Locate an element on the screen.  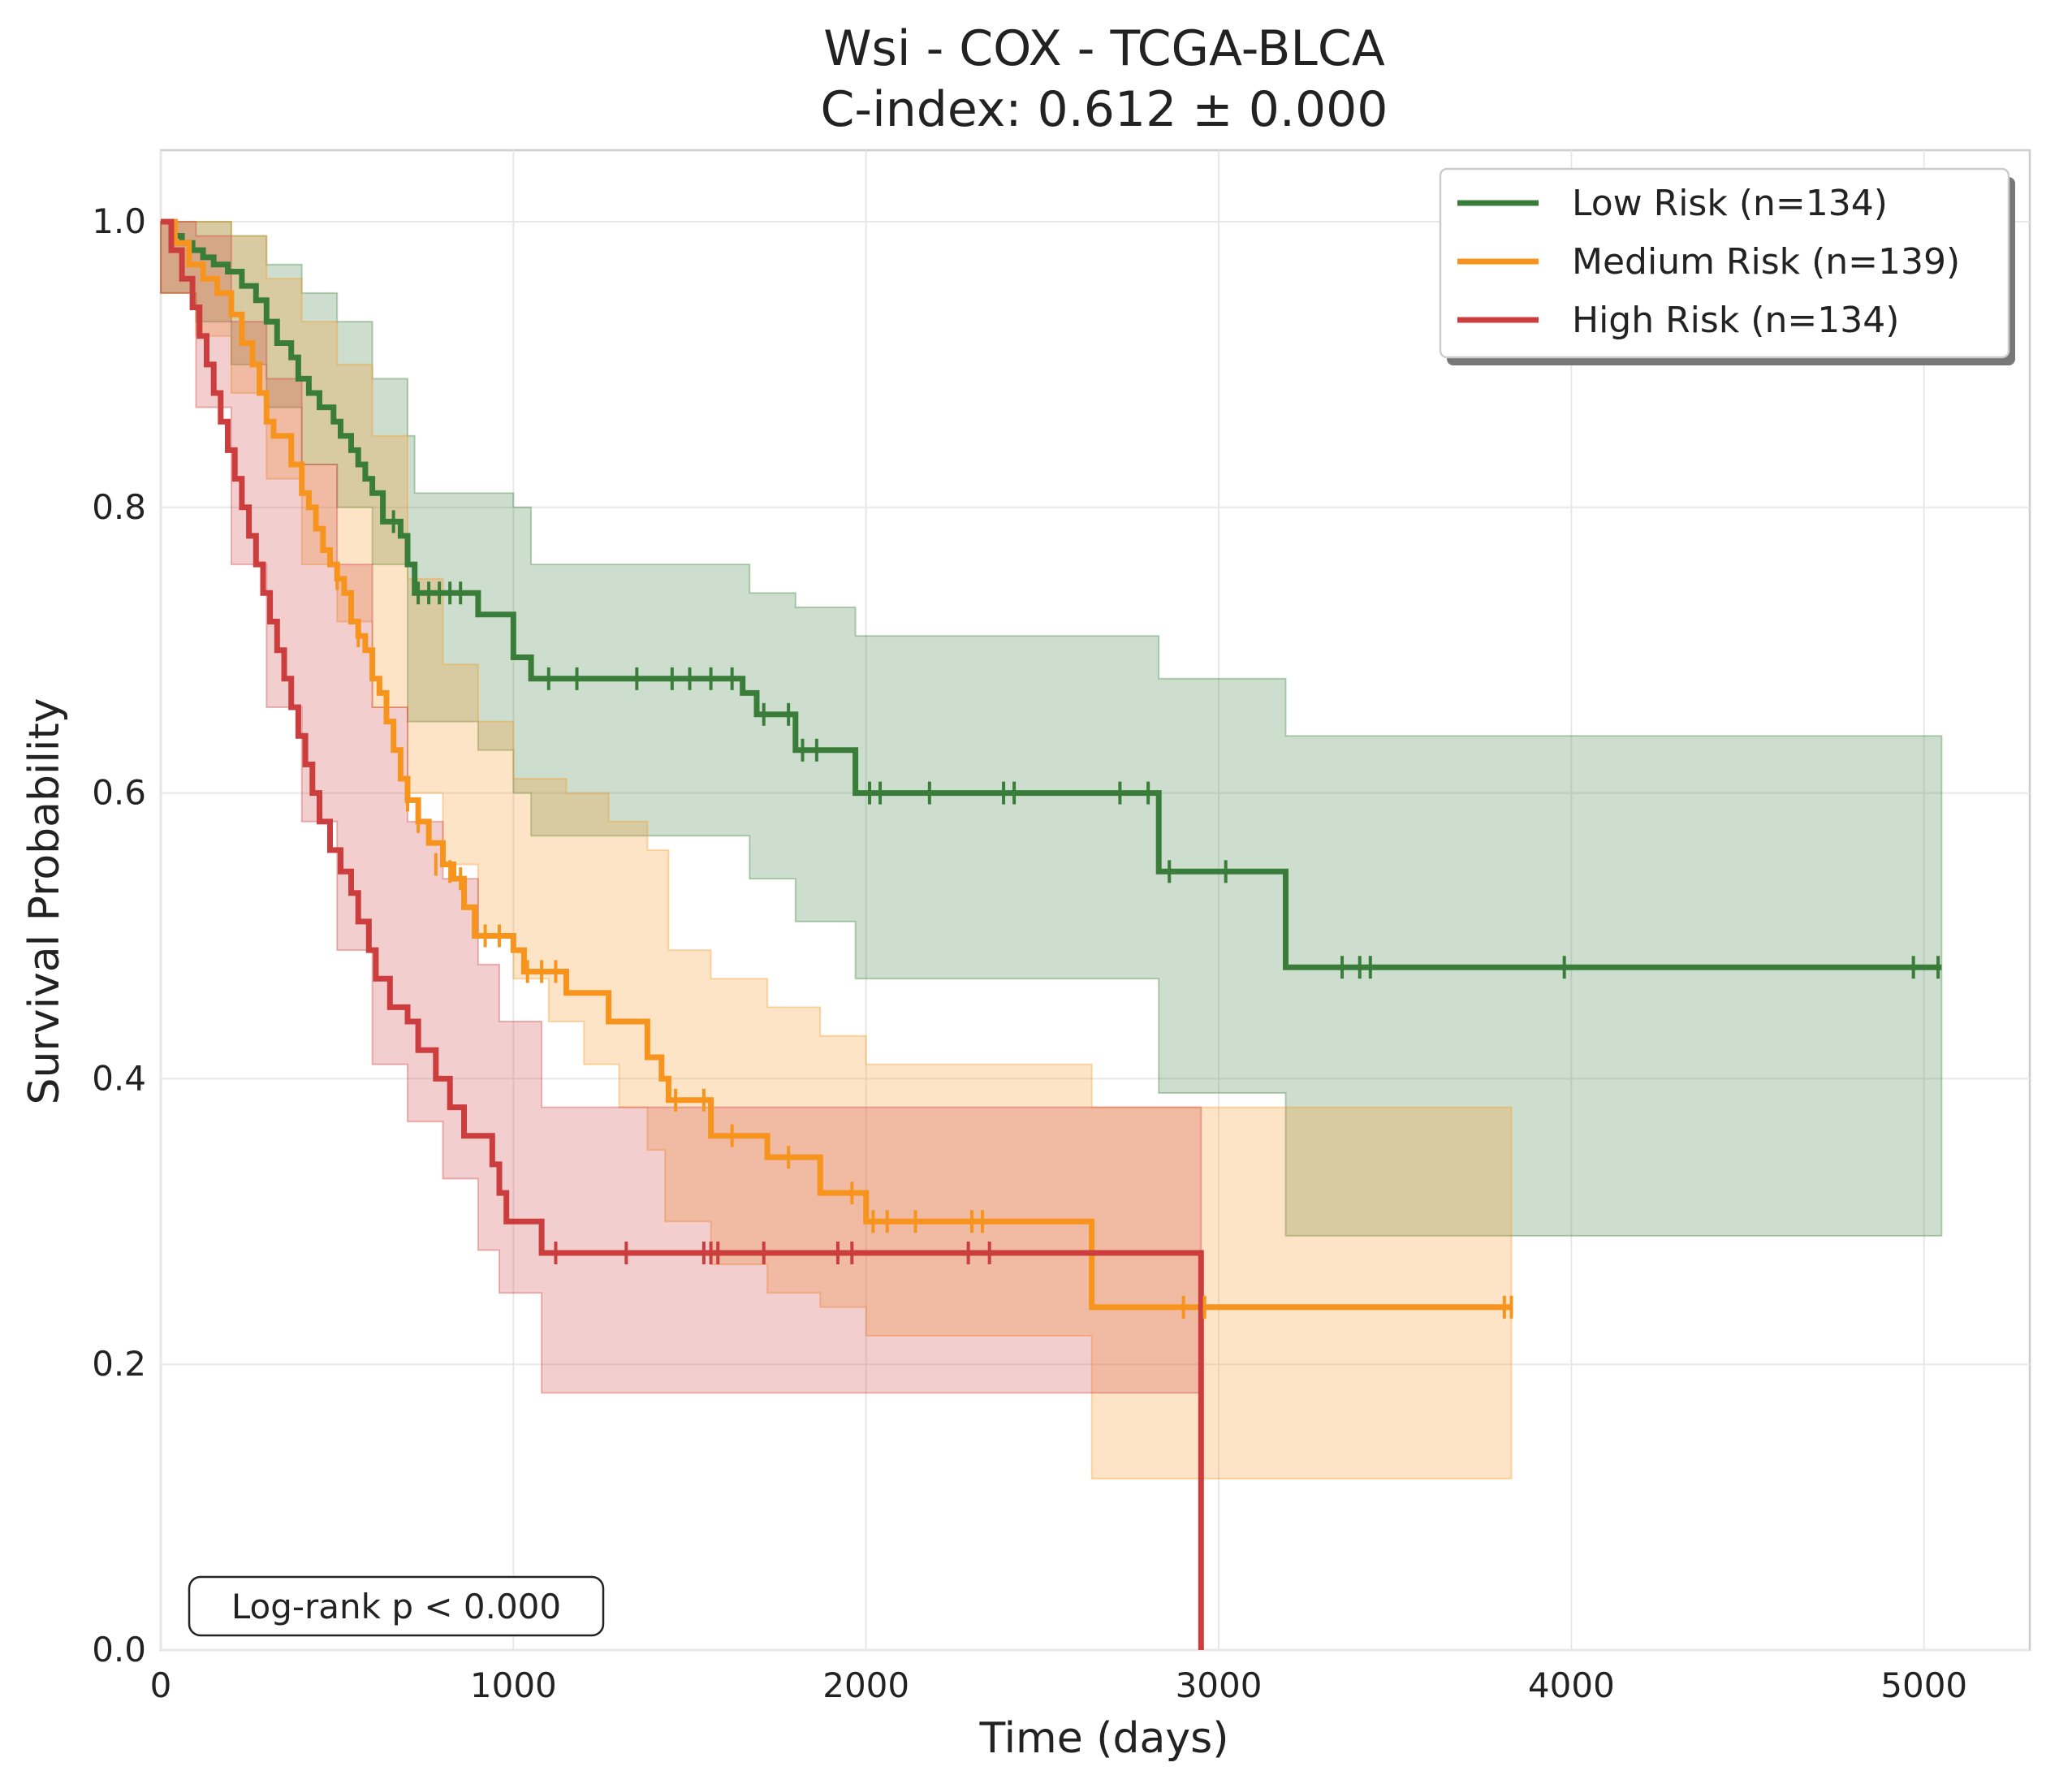
x-axis-label: Time (days) is located at coordinates (1103, 1739).